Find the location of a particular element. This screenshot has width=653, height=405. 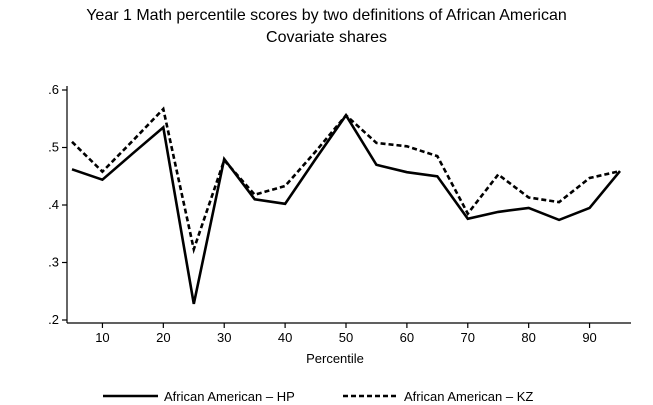

legend-label-kz: African American – KZ is located at coordinates (468, 396).